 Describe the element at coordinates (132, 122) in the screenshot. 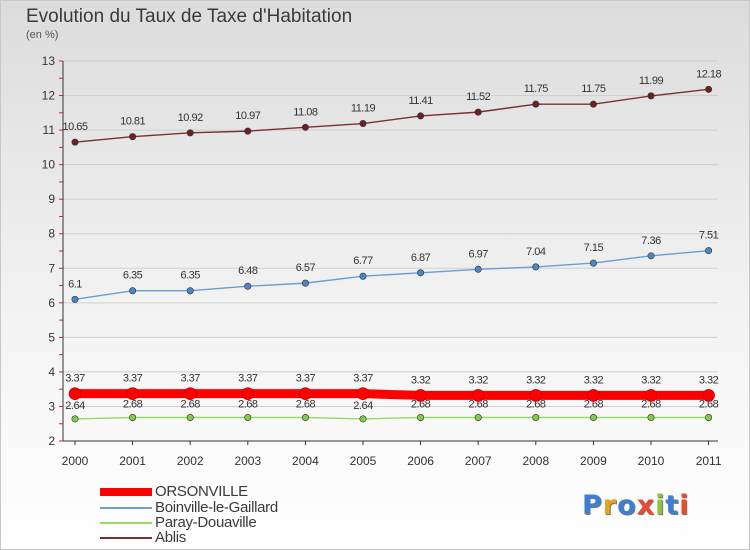

I see `data-label: 10.81` at that location.